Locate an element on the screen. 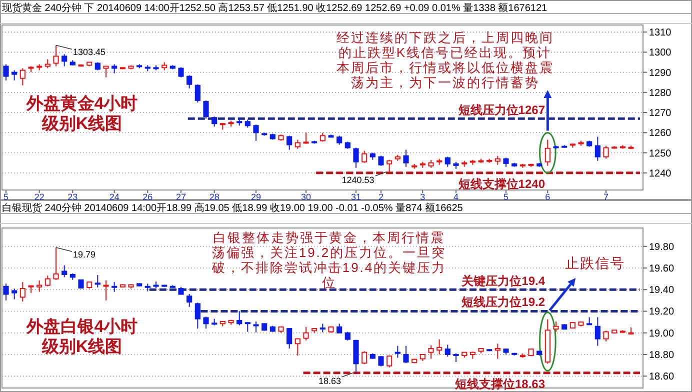 This screenshot has width=692, height=392. x-tick-label: 4 is located at coordinates (456, 197).